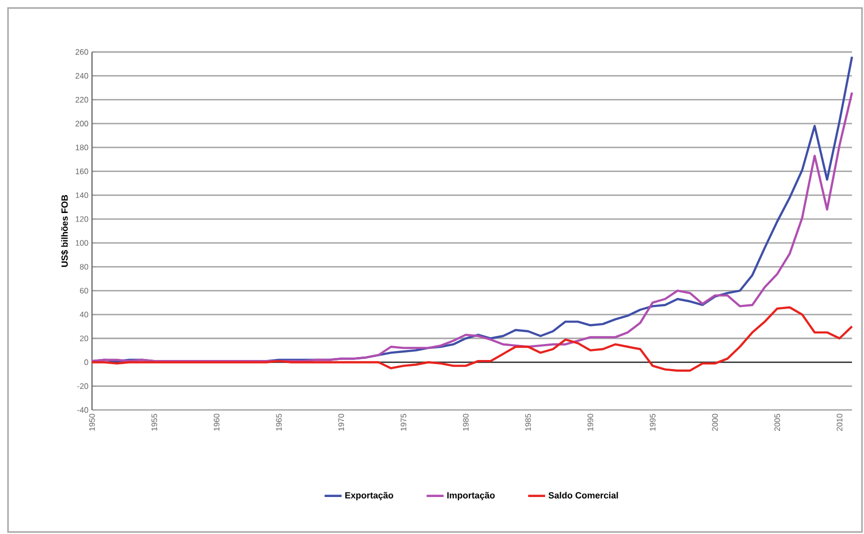 The width and height of the screenshot is (864, 534). I want to click on y-axis-title: US$ bilhões FOB, so click(64, 231).